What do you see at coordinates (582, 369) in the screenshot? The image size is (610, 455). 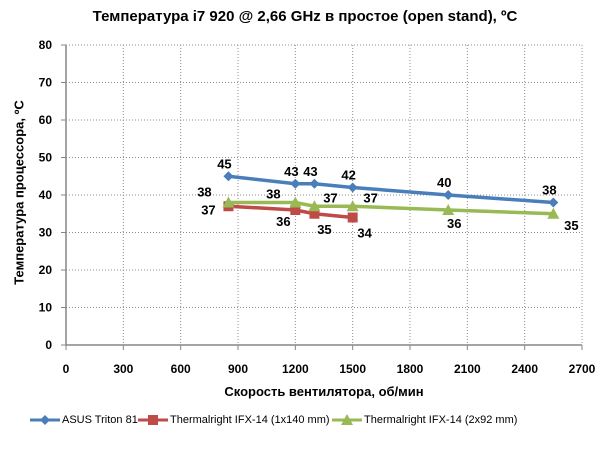 I see `x-tick-label: 2700` at bounding box center [582, 369].